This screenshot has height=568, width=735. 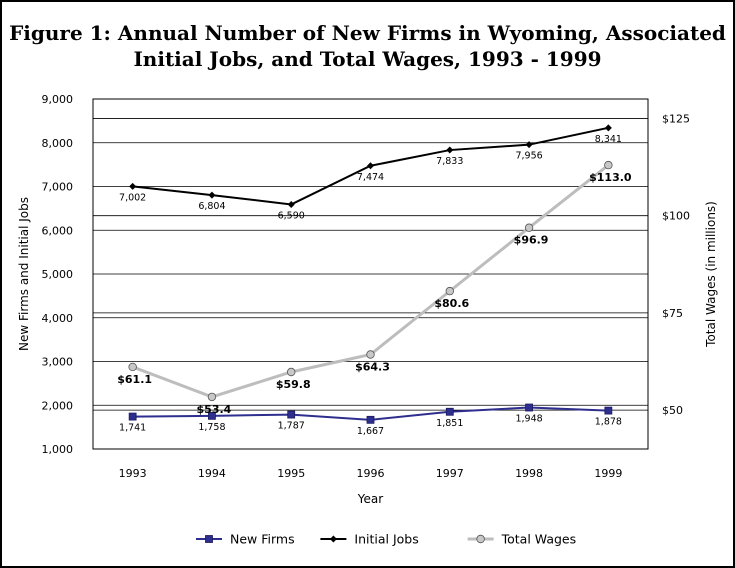 I want to click on y-left-tick-label: 6,000, so click(x=58, y=230).